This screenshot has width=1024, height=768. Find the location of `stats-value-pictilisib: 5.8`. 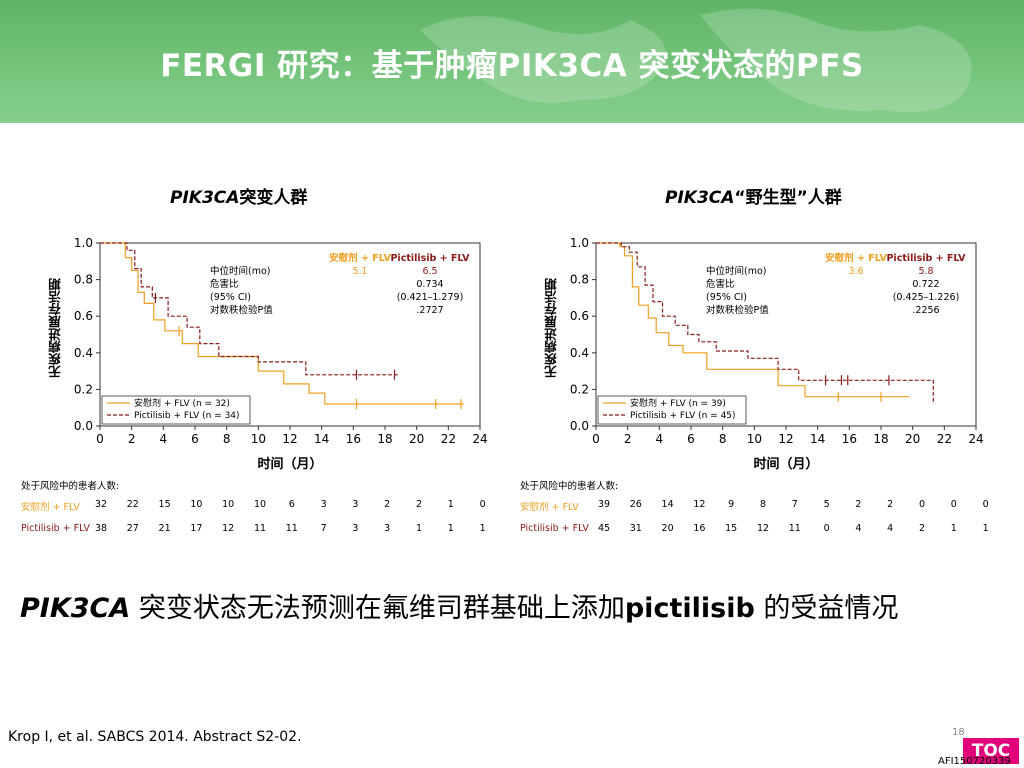

stats-value-pictilisib: 5.8 is located at coordinates (925, 271).